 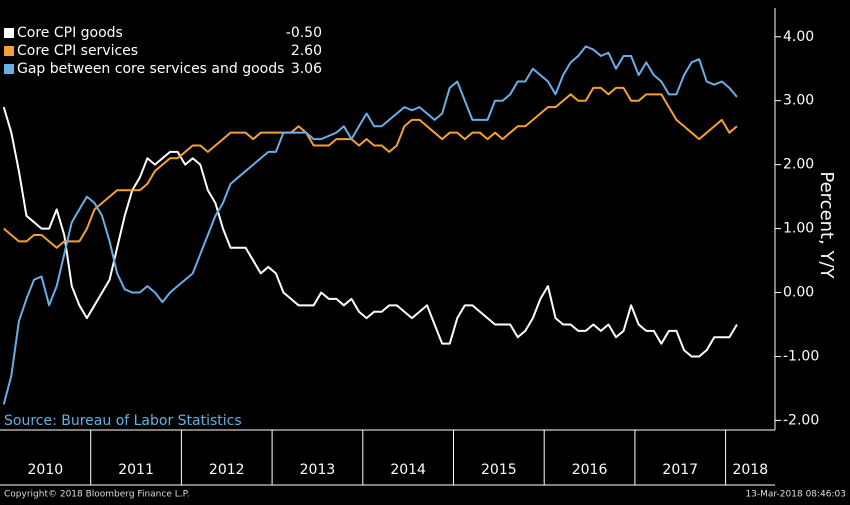 I want to click on legend-value: 3.06, so click(x=306, y=69).